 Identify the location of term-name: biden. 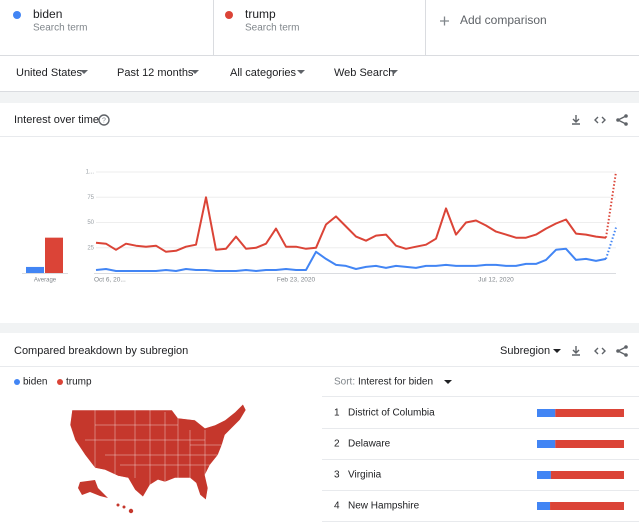
(47, 14).